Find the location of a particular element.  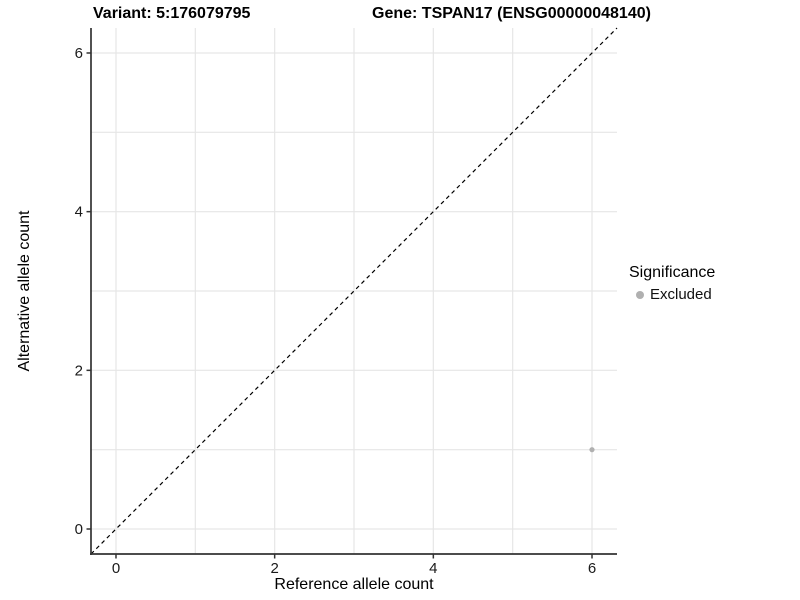

data-point is located at coordinates (592, 450).